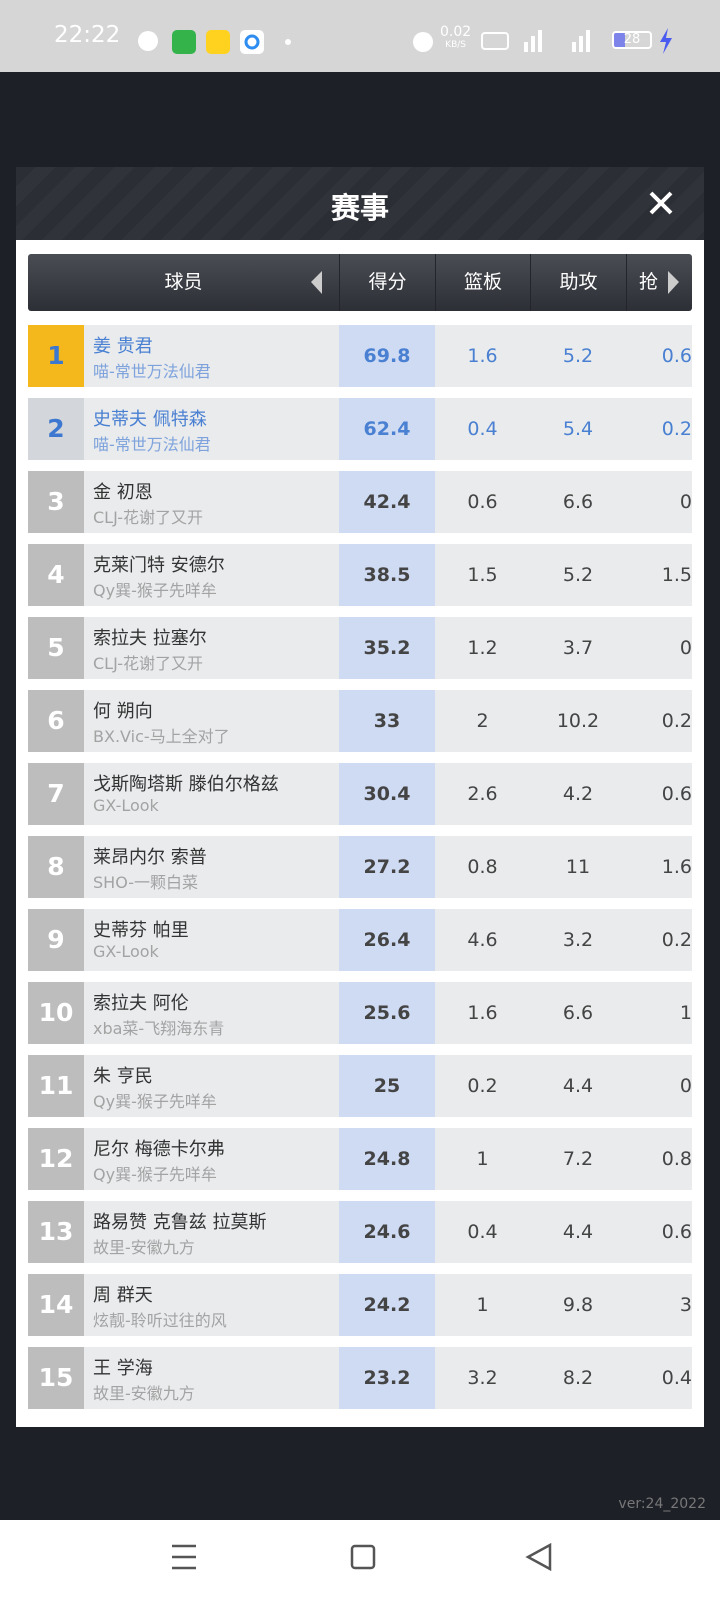 The height and width of the screenshot is (1608, 720). Describe the element at coordinates (56, 575) in the screenshot. I see `rank: 4` at that location.